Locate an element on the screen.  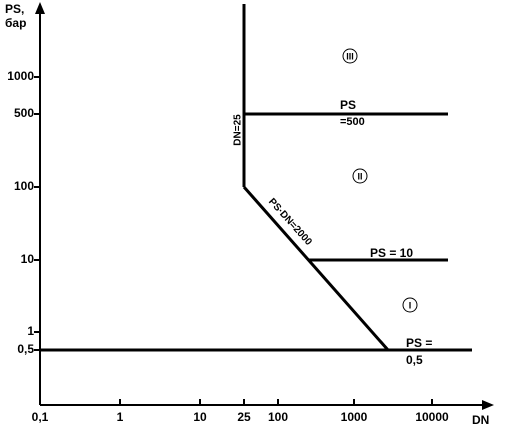
x-tick-label: 0,1 is located at coordinates (40, 417).